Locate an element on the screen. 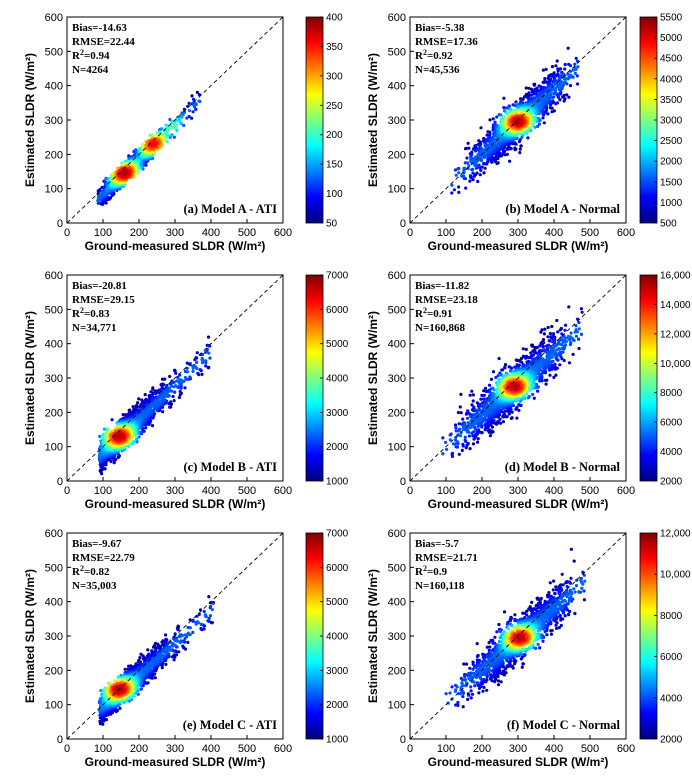 The image size is (692, 781). y-tick-label: 100 is located at coordinates (397, 190).